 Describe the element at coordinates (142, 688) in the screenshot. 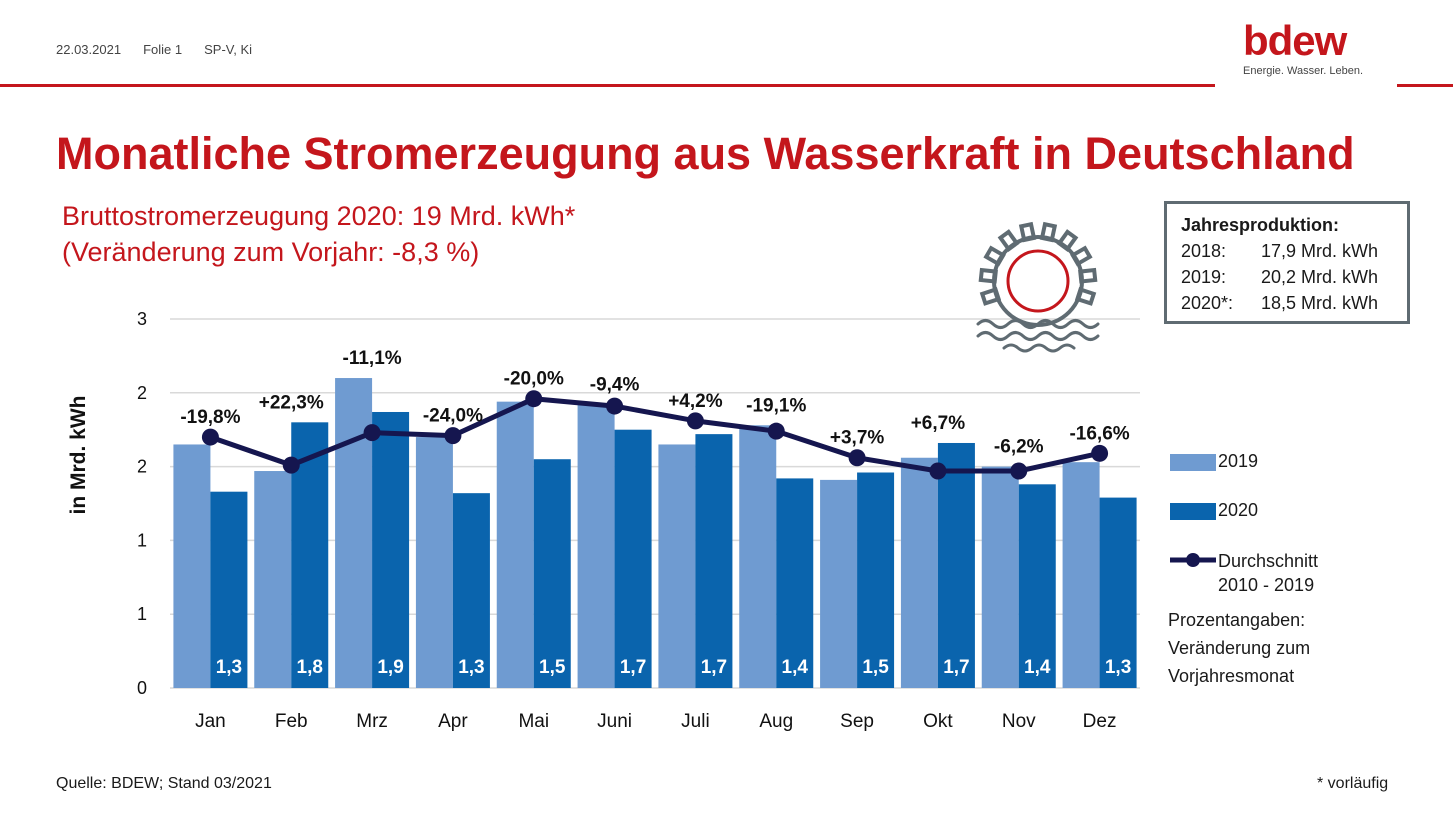

I see `y-tick-label: 0` at that location.